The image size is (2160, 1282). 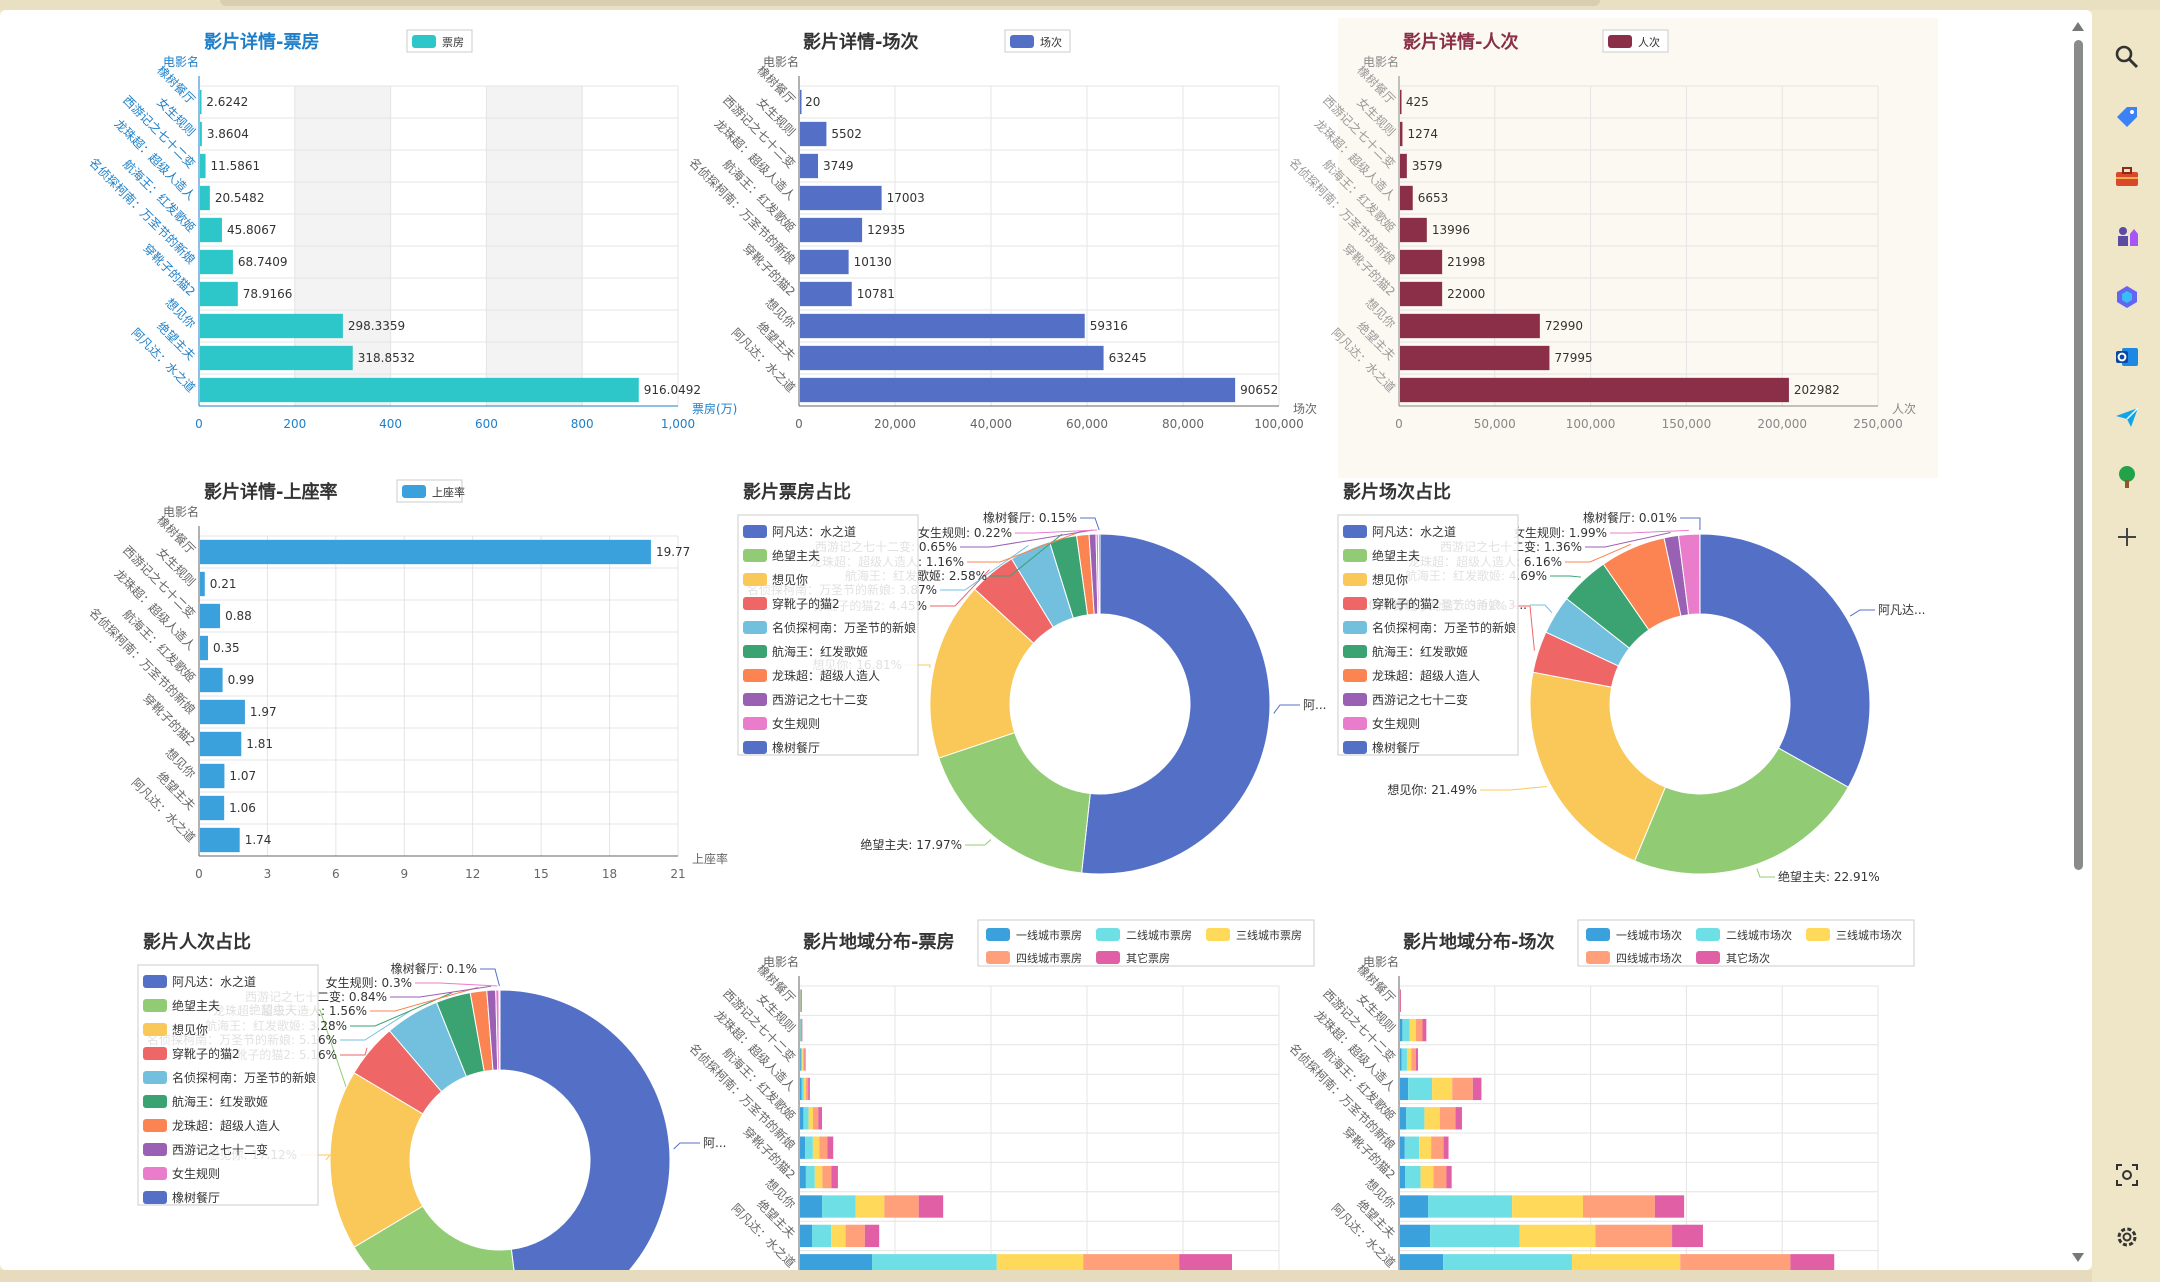 I want to click on region_showings-legend-box, so click(x=1746, y=943).